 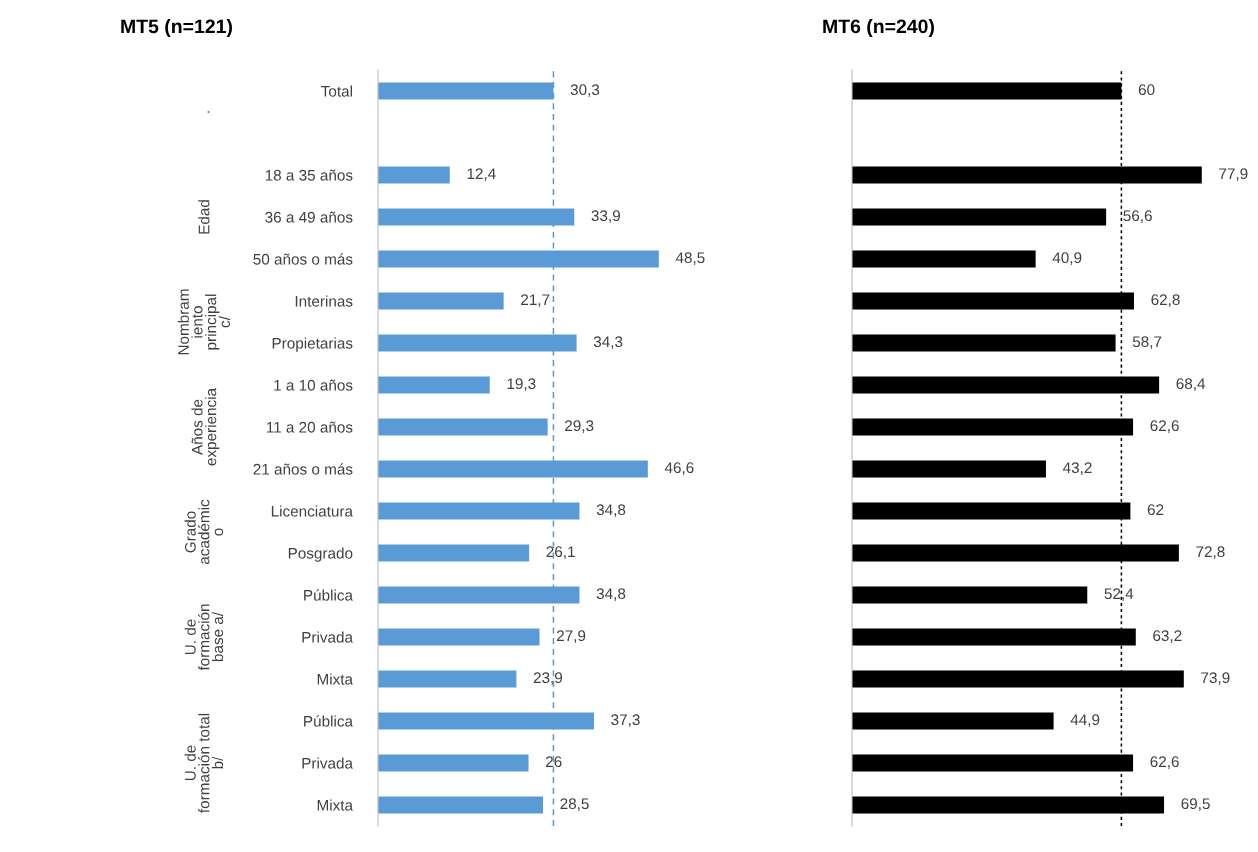 What do you see at coordinates (1137, 216) in the screenshot?
I see `data-label: 56,6` at bounding box center [1137, 216].